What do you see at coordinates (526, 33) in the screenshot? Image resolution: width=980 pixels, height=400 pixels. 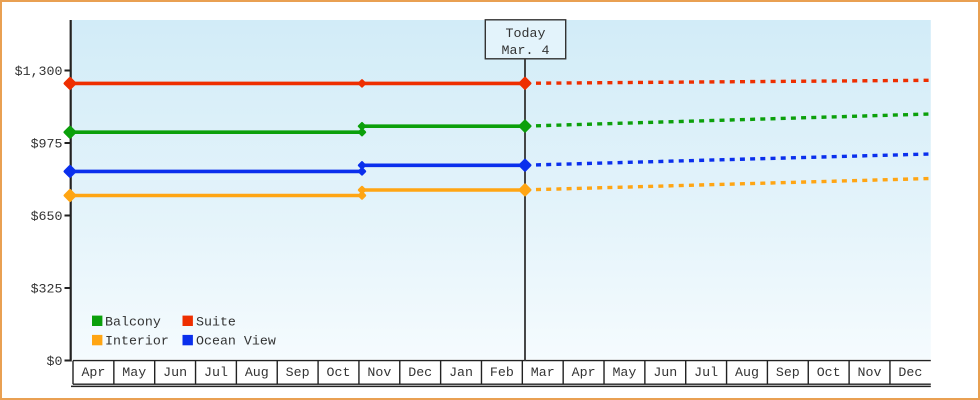 I see `svg-text: Today` at bounding box center [526, 33].